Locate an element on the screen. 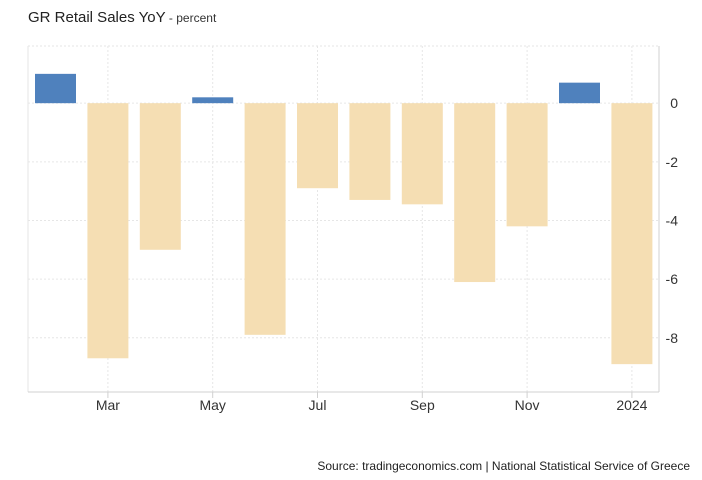 This screenshot has width=702, height=480. x-tick-label: Sep is located at coordinates (422, 405).